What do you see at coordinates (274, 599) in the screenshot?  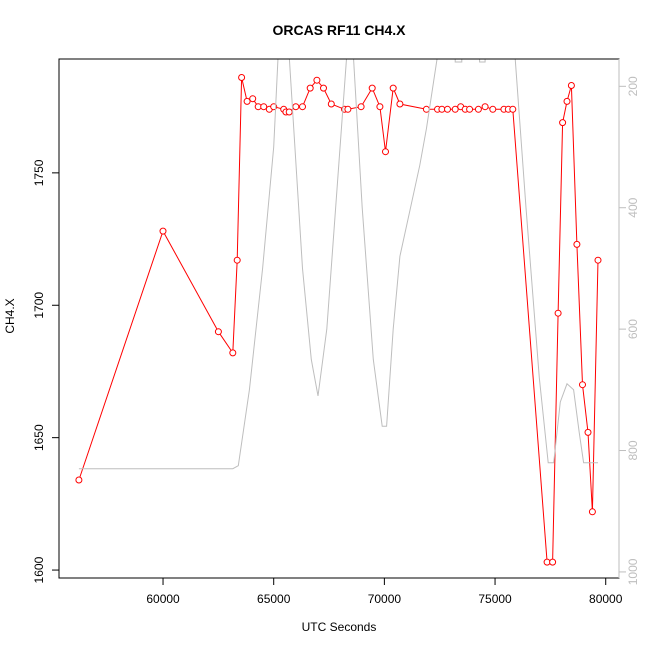 I see `x-tick-label: 65000` at bounding box center [274, 599].